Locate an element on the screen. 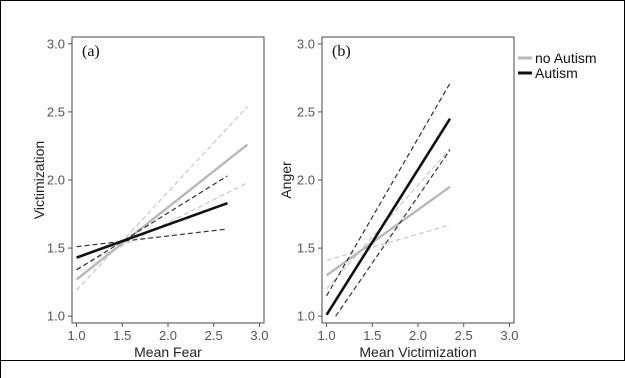 The width and height of the screenshot is (625, 378). panel-a-x-axis-title: Mean Fear is located at coordinates (168, 352).